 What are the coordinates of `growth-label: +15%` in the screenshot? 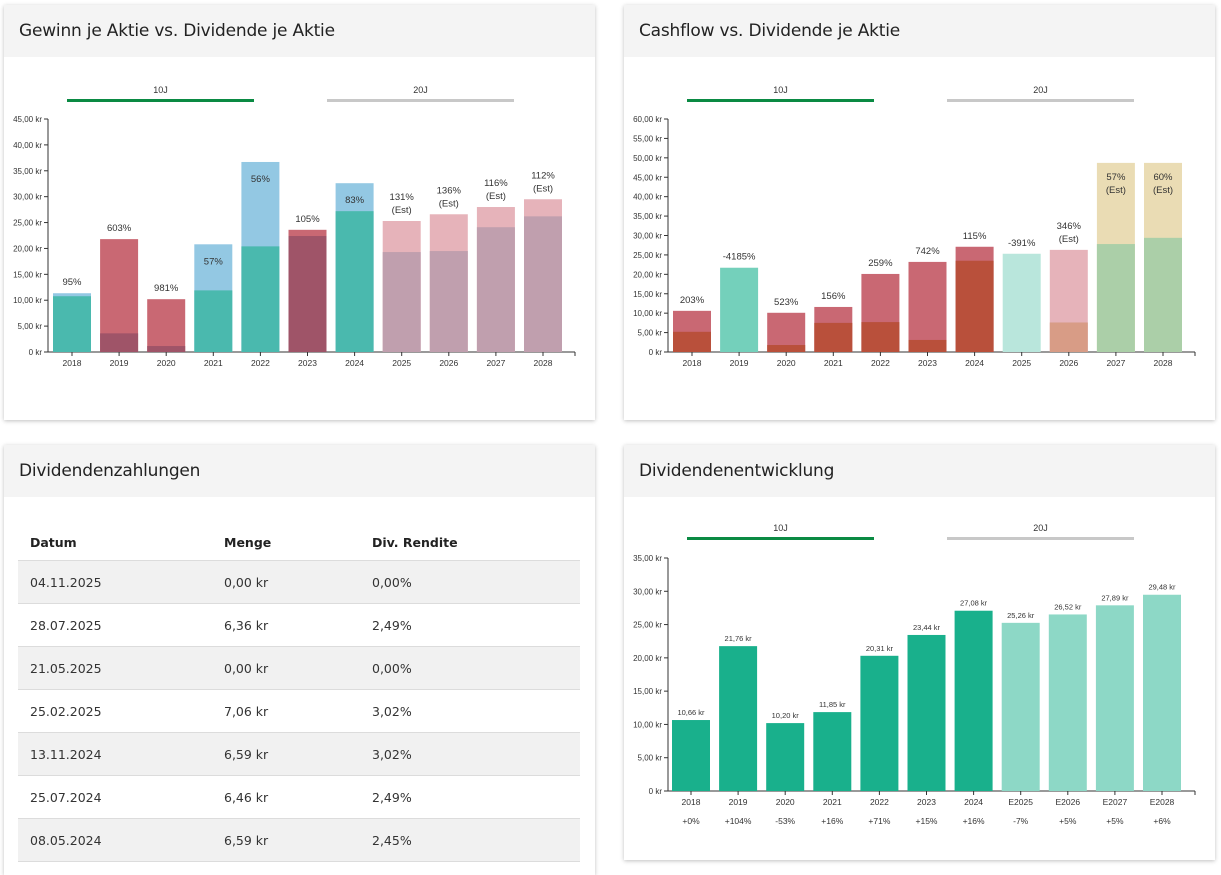 It's located at (927, 821).